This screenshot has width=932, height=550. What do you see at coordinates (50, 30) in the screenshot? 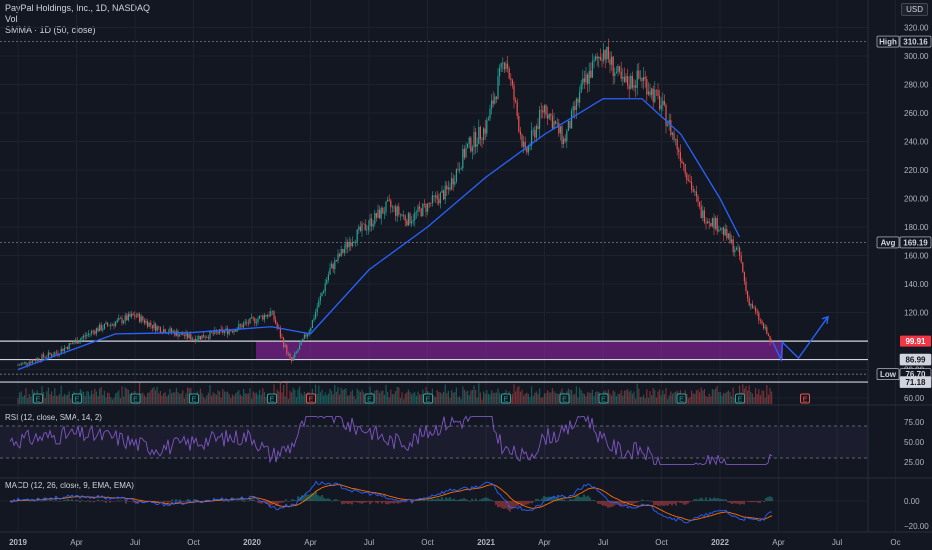
I see `smma-label: SMMA · 1D (50, close)` at bounding box center [50, 30].